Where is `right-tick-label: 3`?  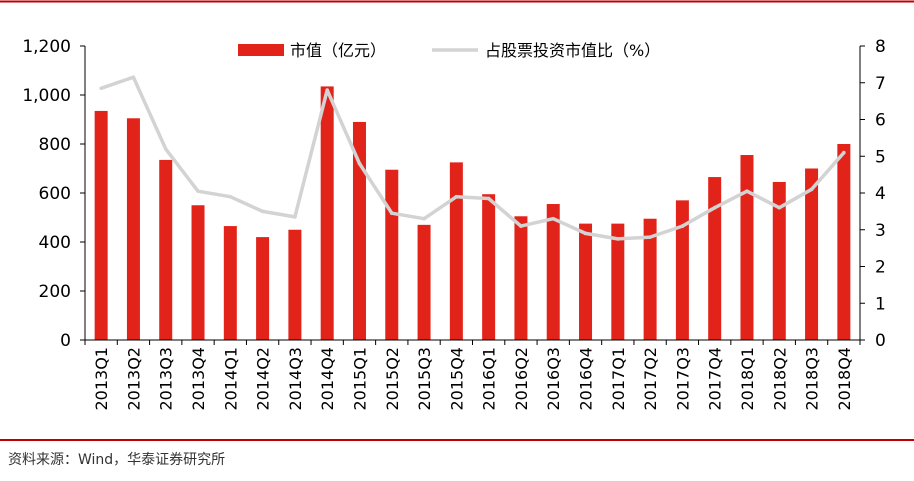 right-tick-label: 3 is located at coordinates (880, 231).